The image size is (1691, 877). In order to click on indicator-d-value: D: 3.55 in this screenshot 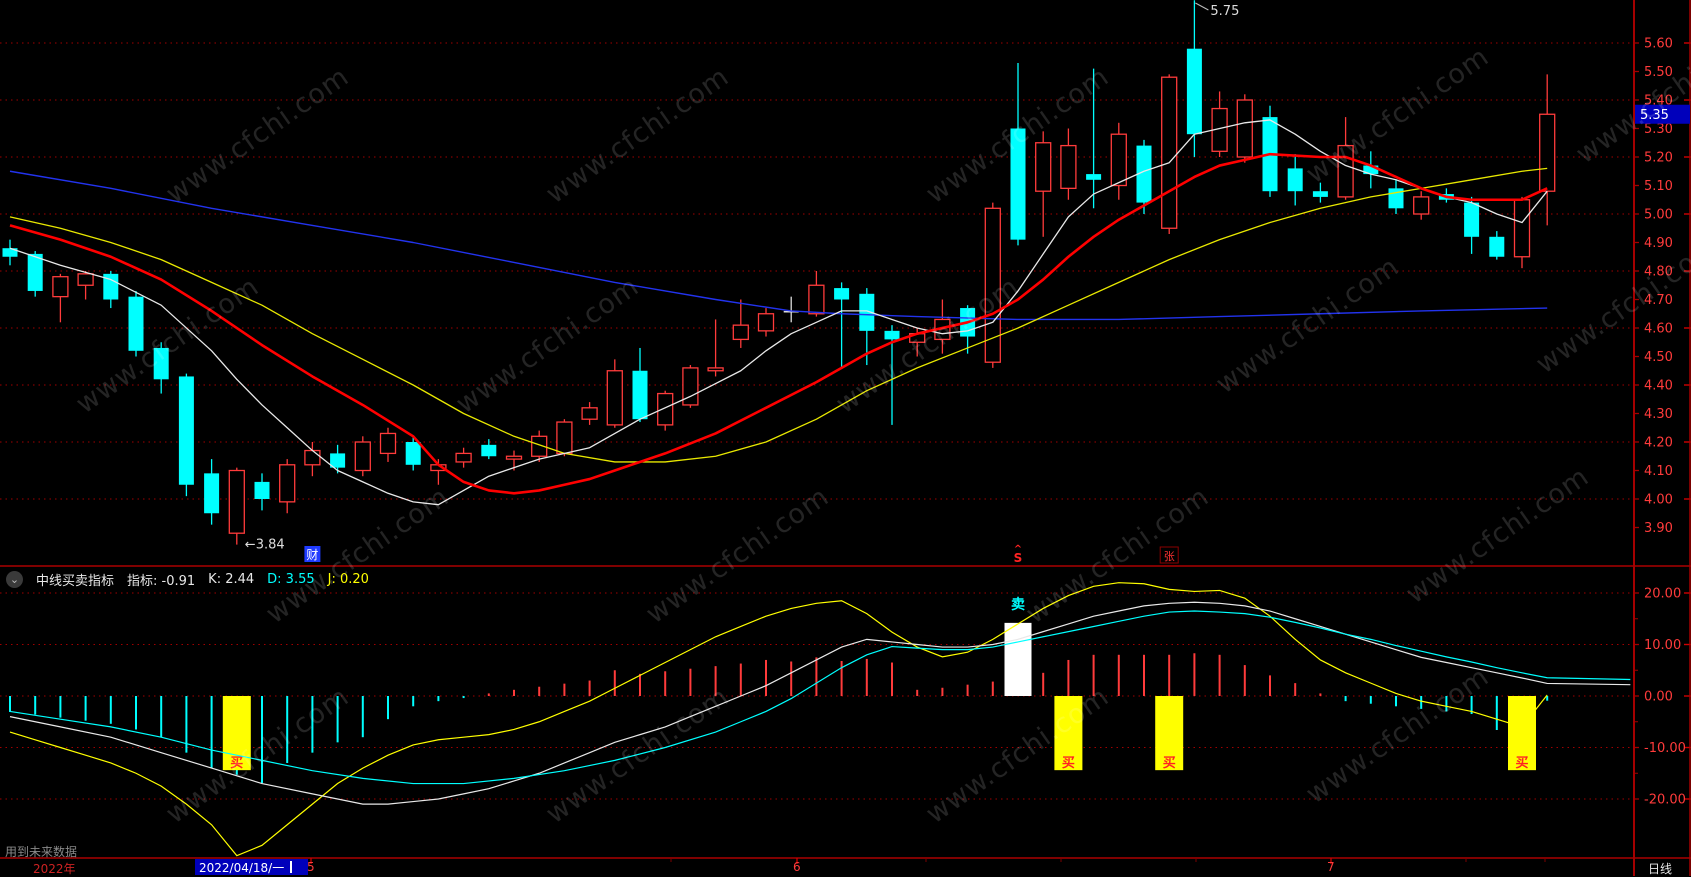, I will do `click(291, 579)`.